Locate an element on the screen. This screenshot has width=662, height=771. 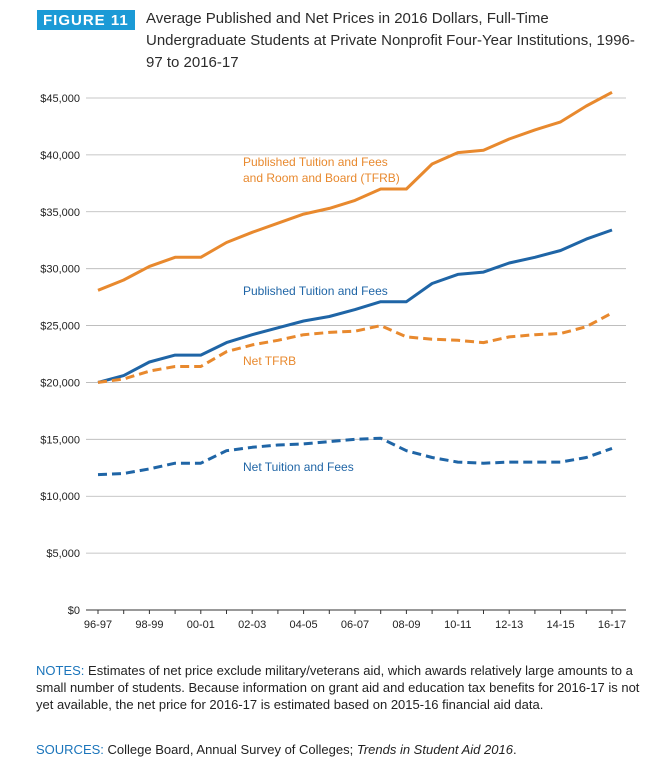
y-tick-label: $45,000 is located at coordinates (60, 99).